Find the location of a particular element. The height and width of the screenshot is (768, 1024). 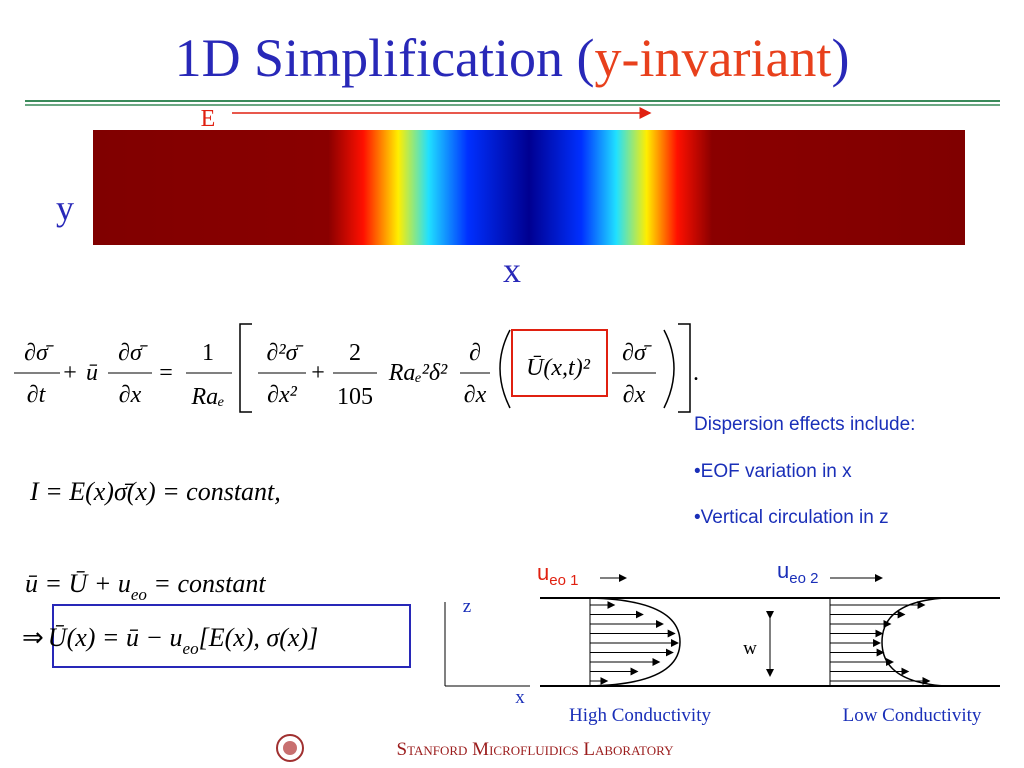

eq-token: 1 is located at coordinates (208, 353).